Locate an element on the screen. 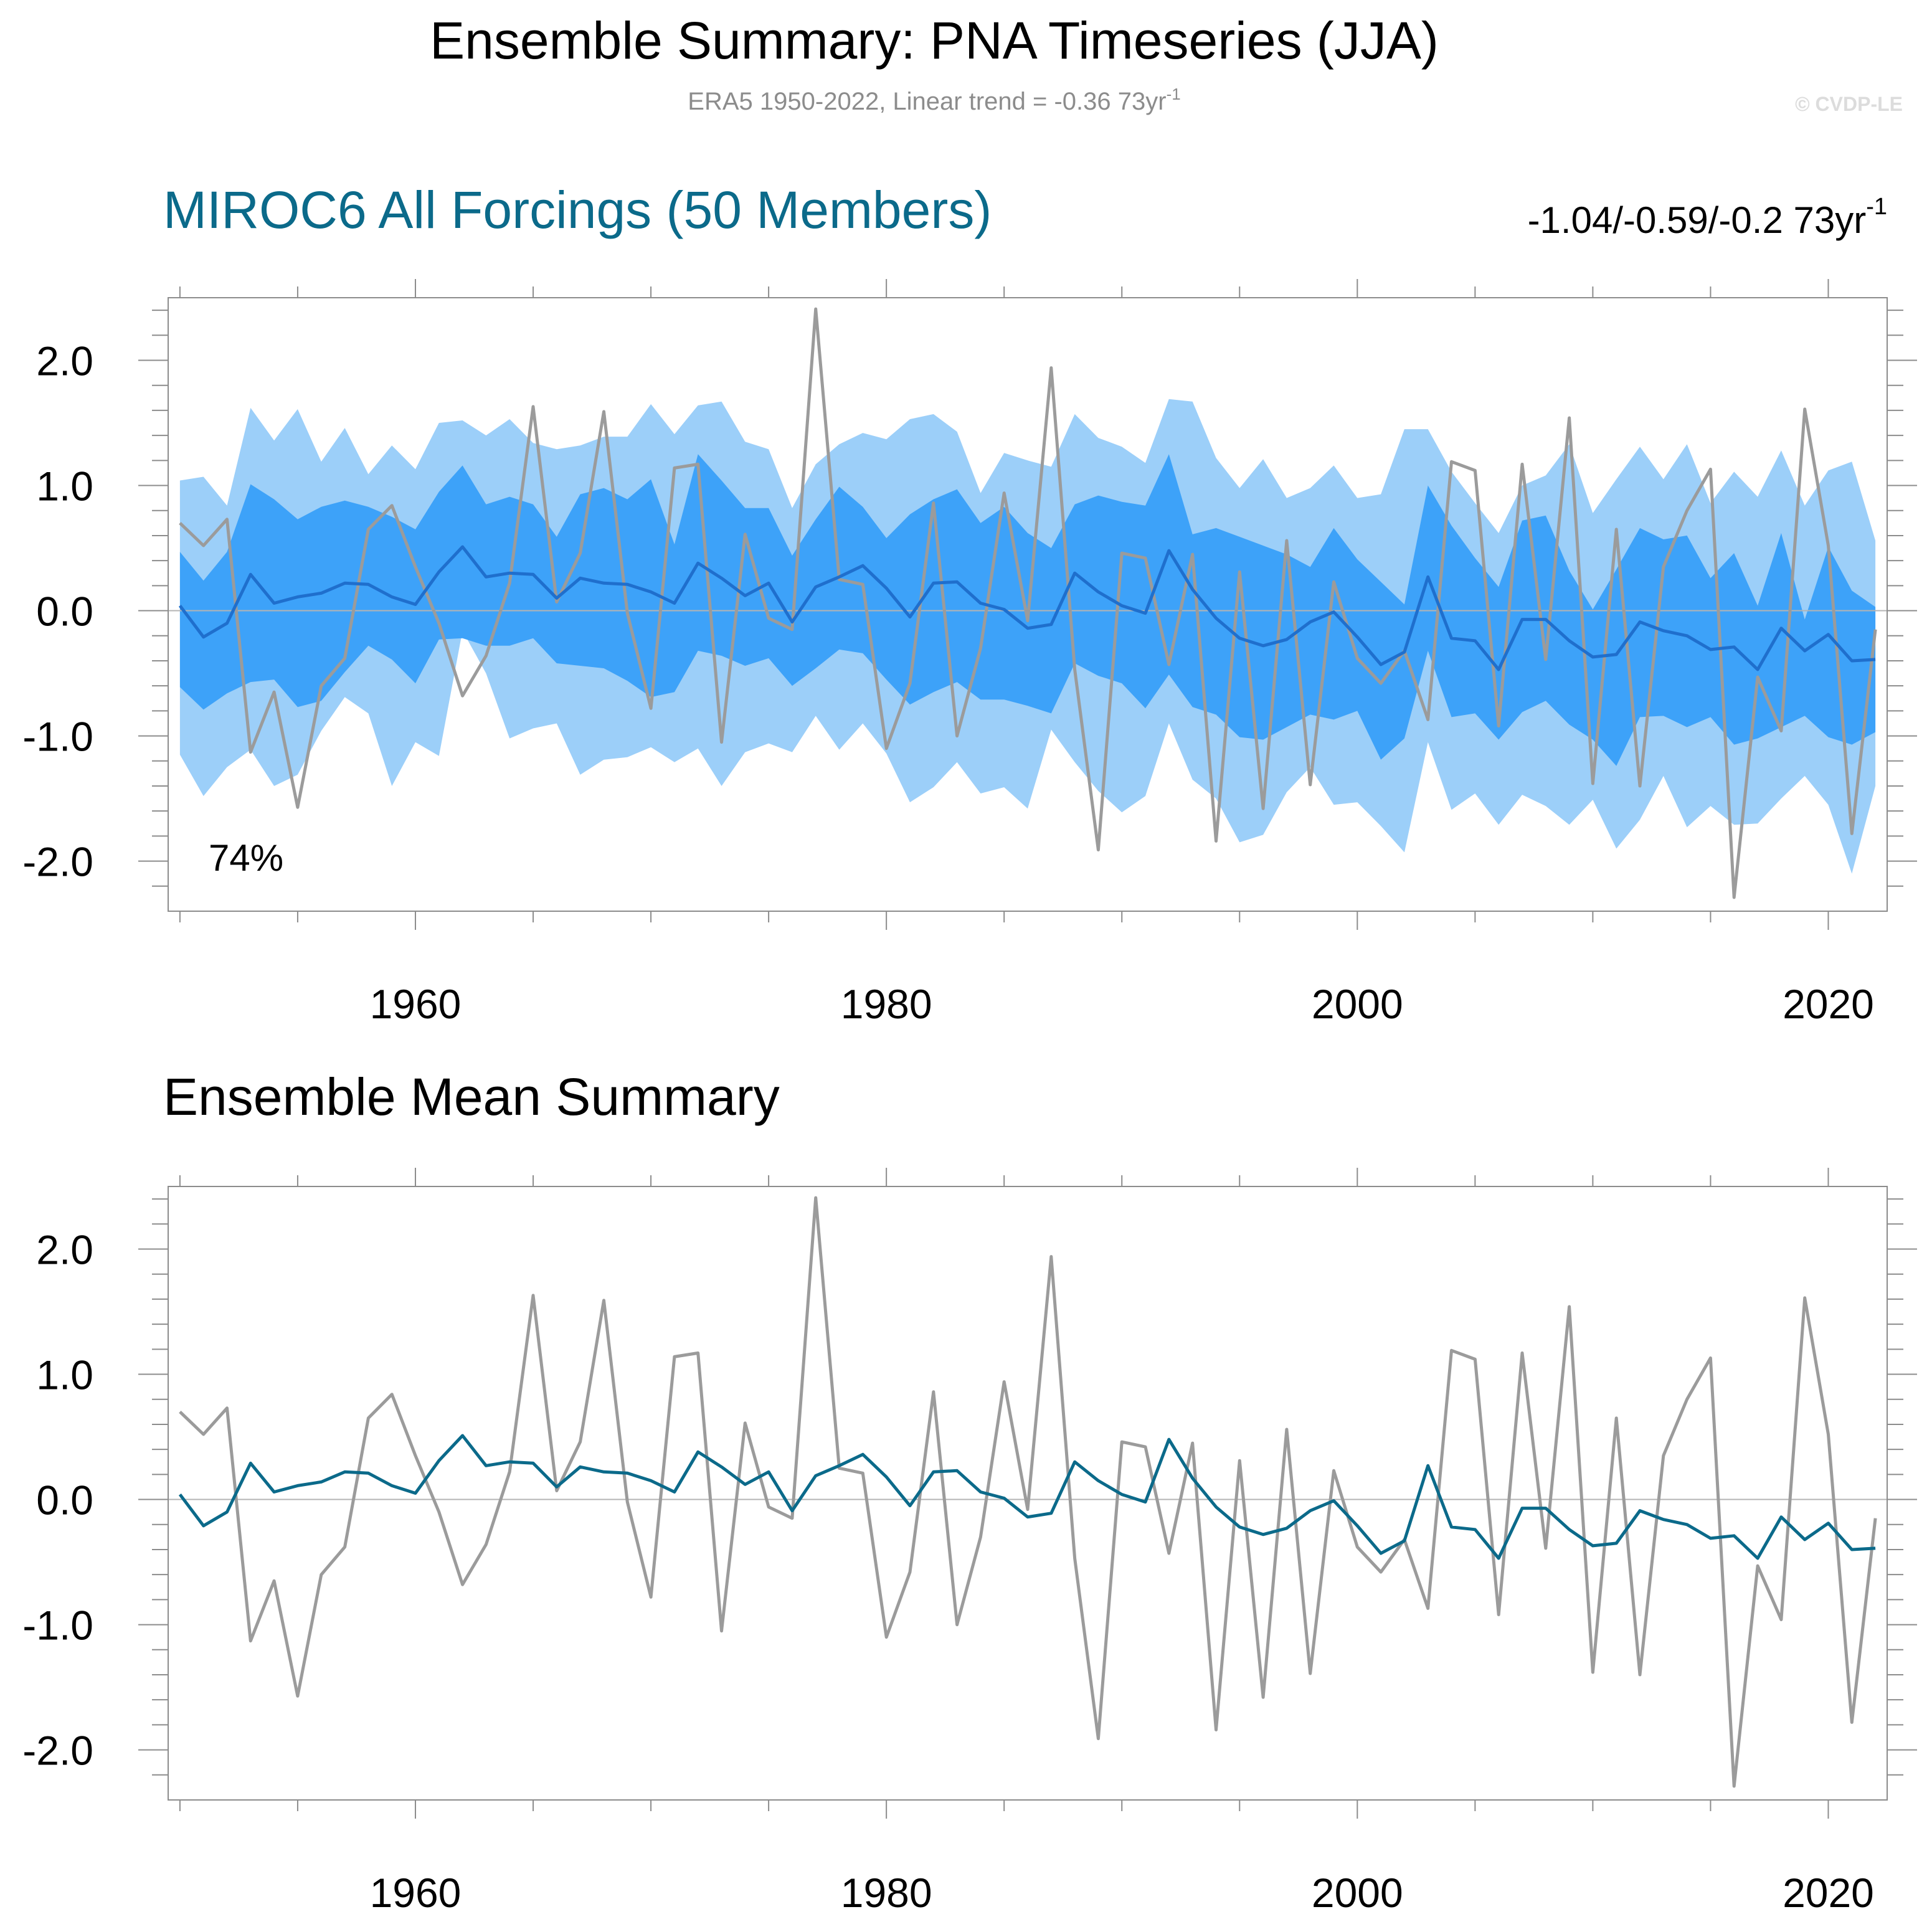 This screenshot has height=1927, width=1932. trend-range-text: -1.04/-0.59/-0.2 73yr is located at coordinates (1698, 220).